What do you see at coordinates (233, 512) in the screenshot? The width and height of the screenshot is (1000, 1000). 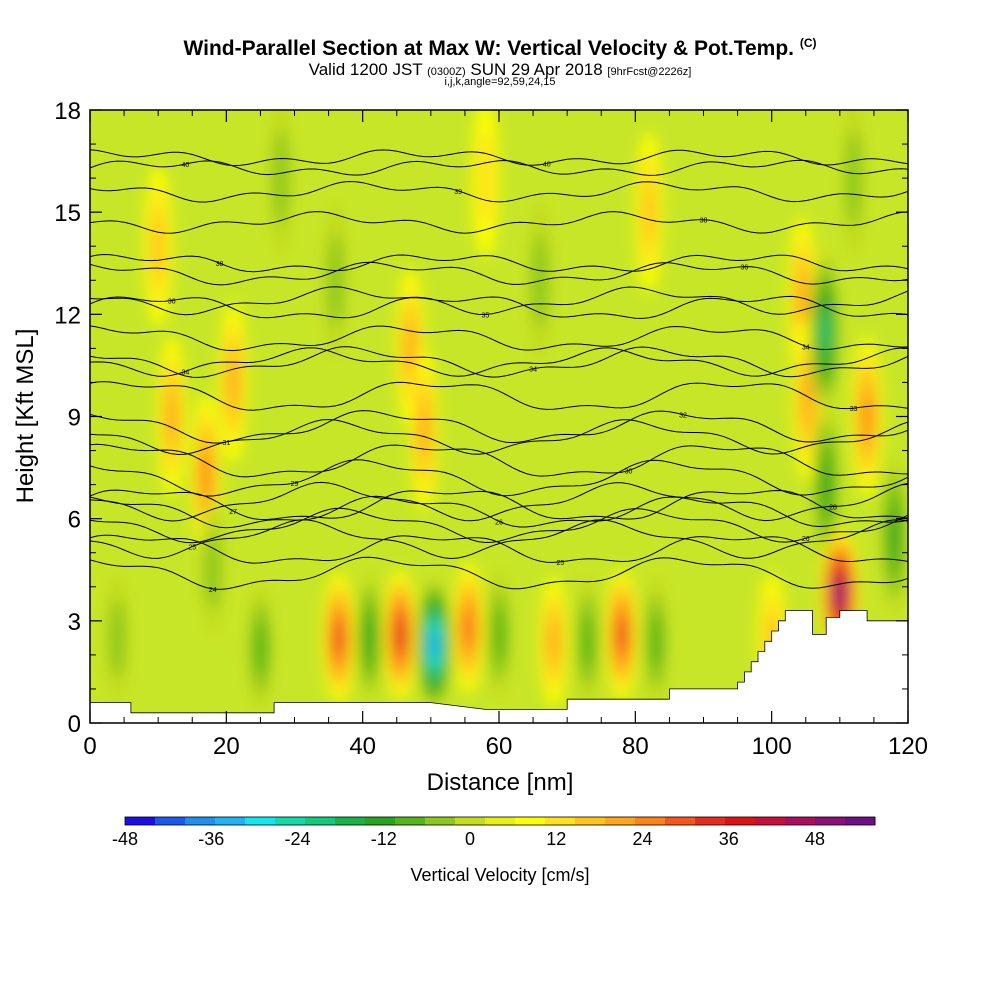 I see `contour-label: 27` at bounding box center [233, 512].